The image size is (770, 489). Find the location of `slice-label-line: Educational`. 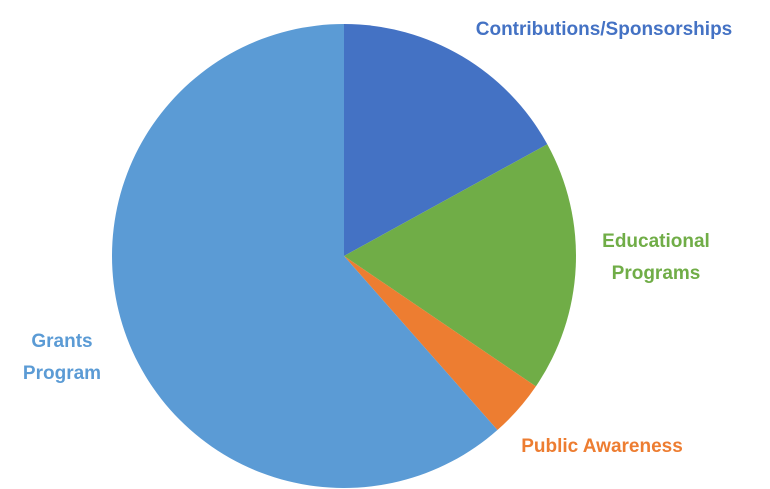

slice-label-line: Educational is located at coordinates (656, 241).